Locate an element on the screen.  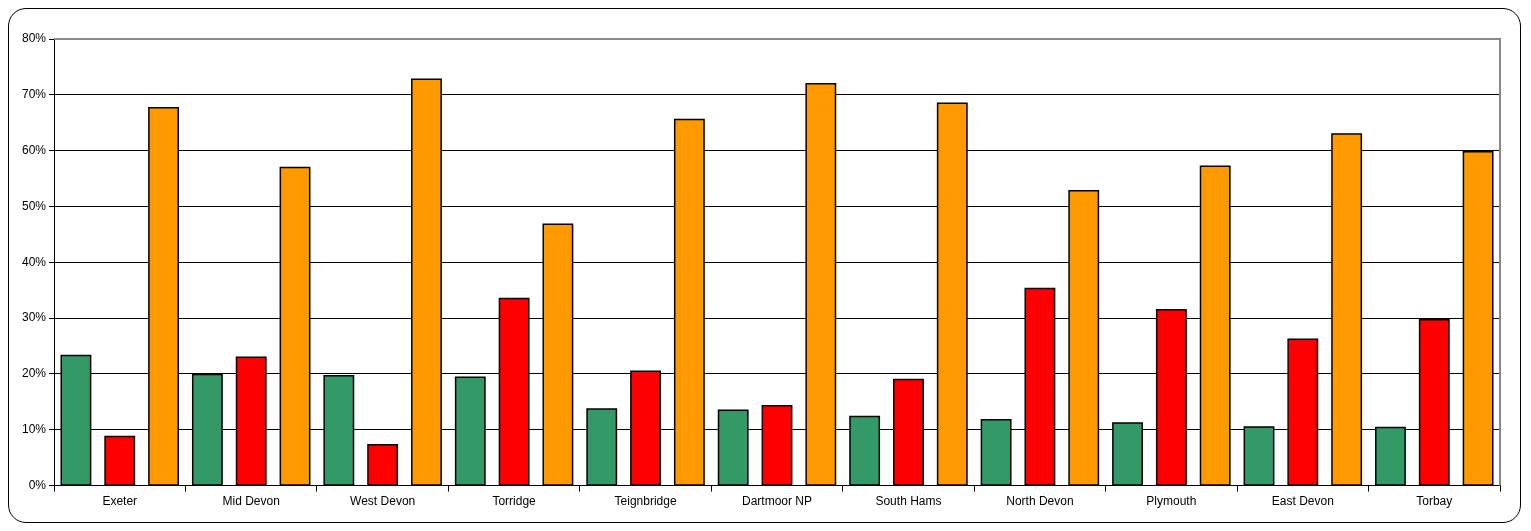
y-tick-label: 50% is located at coordinates (34, 205).